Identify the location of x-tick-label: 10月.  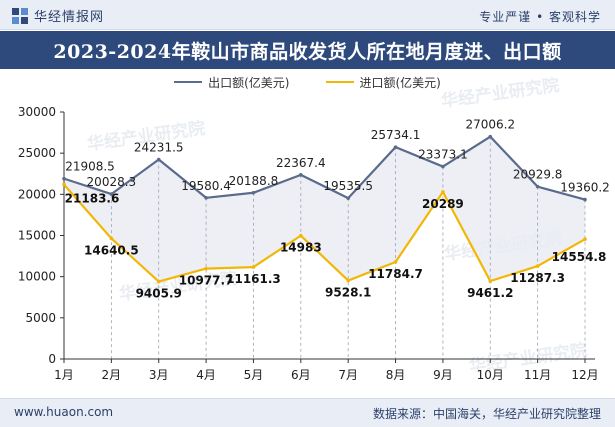
(490, 375).